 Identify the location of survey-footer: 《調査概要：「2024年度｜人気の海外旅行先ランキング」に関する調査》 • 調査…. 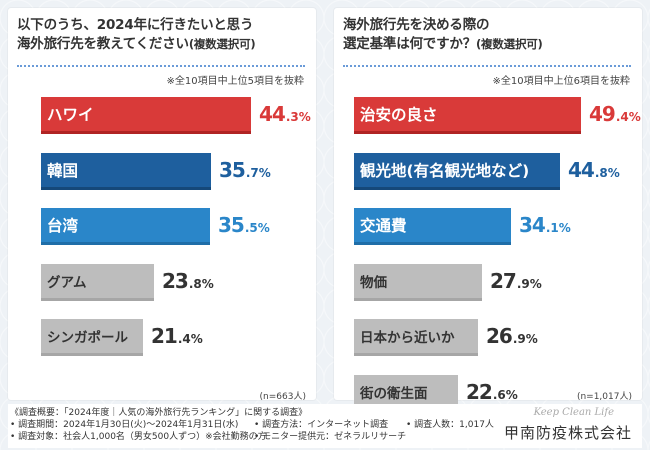
(325, 426).